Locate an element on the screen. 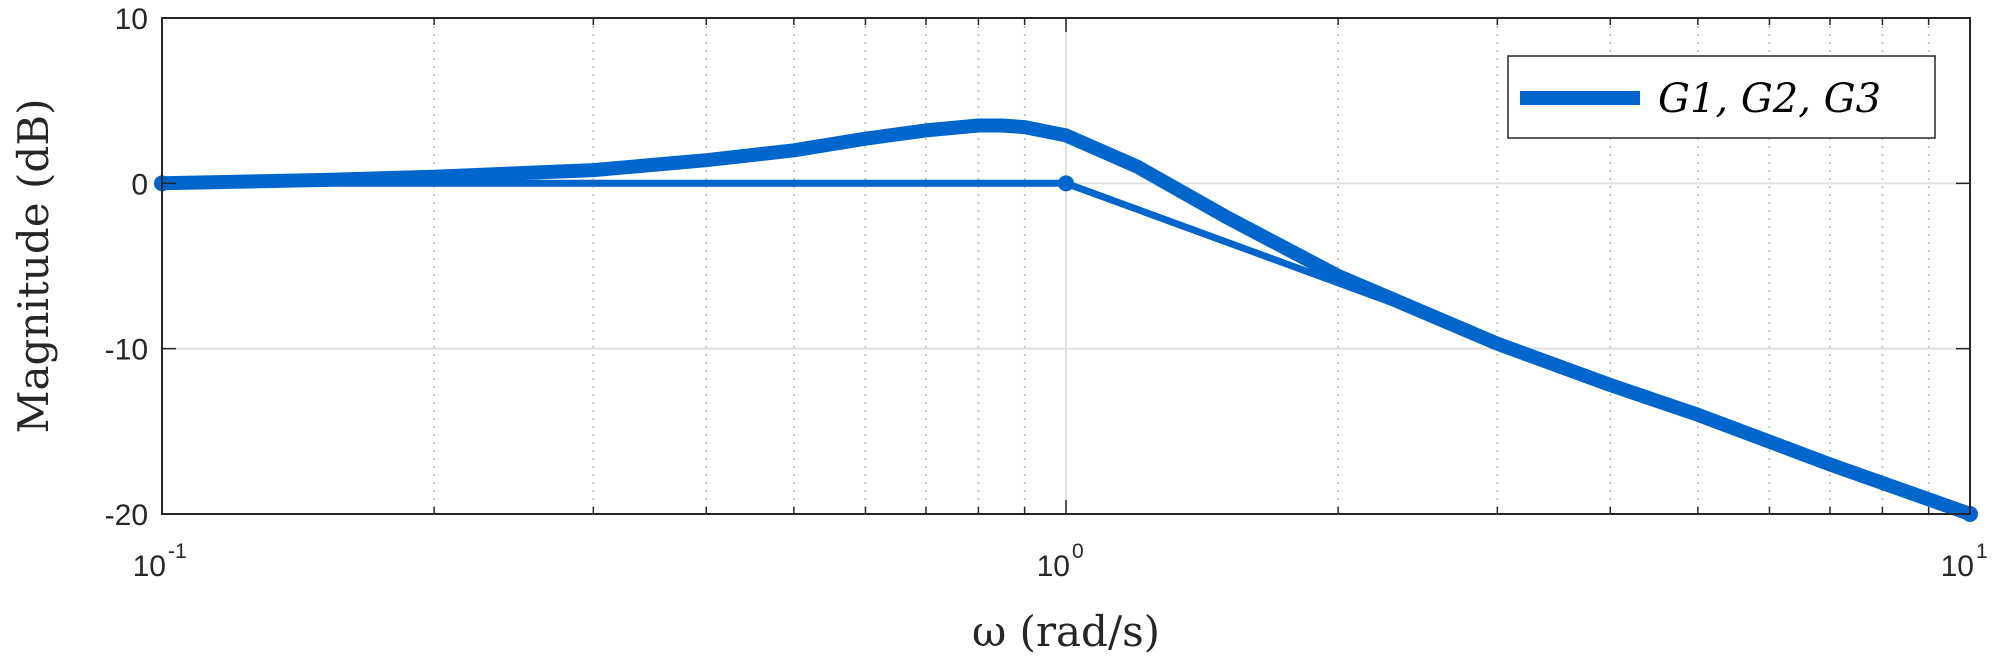  y-tick-label: 10 is located at coordinates (131, 19).